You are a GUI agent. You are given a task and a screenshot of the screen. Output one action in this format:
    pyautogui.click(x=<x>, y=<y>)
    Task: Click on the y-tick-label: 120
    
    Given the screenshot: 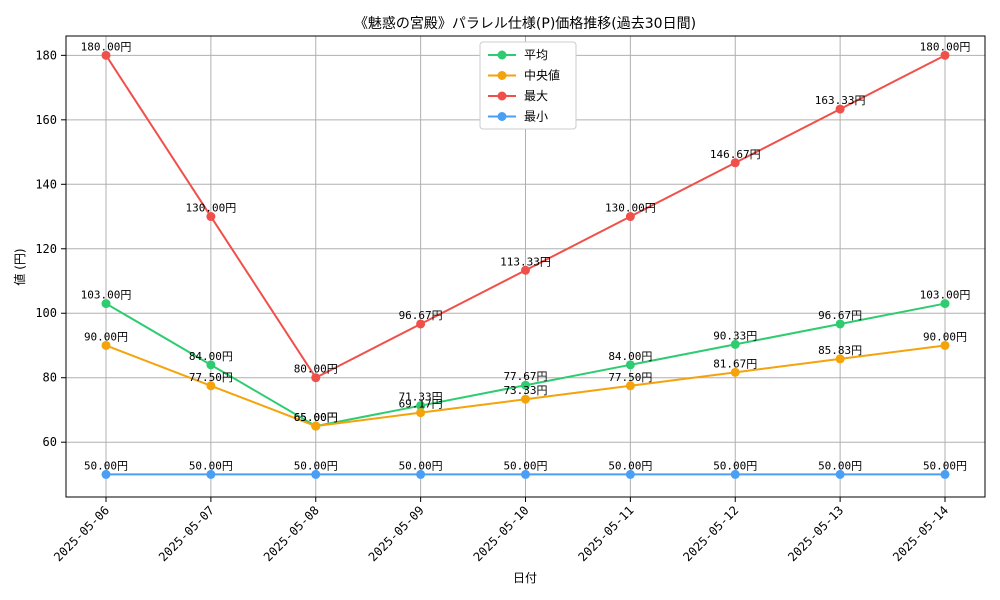 What is the action you would take?
    pyautogui.click(x=46, y=249)
    